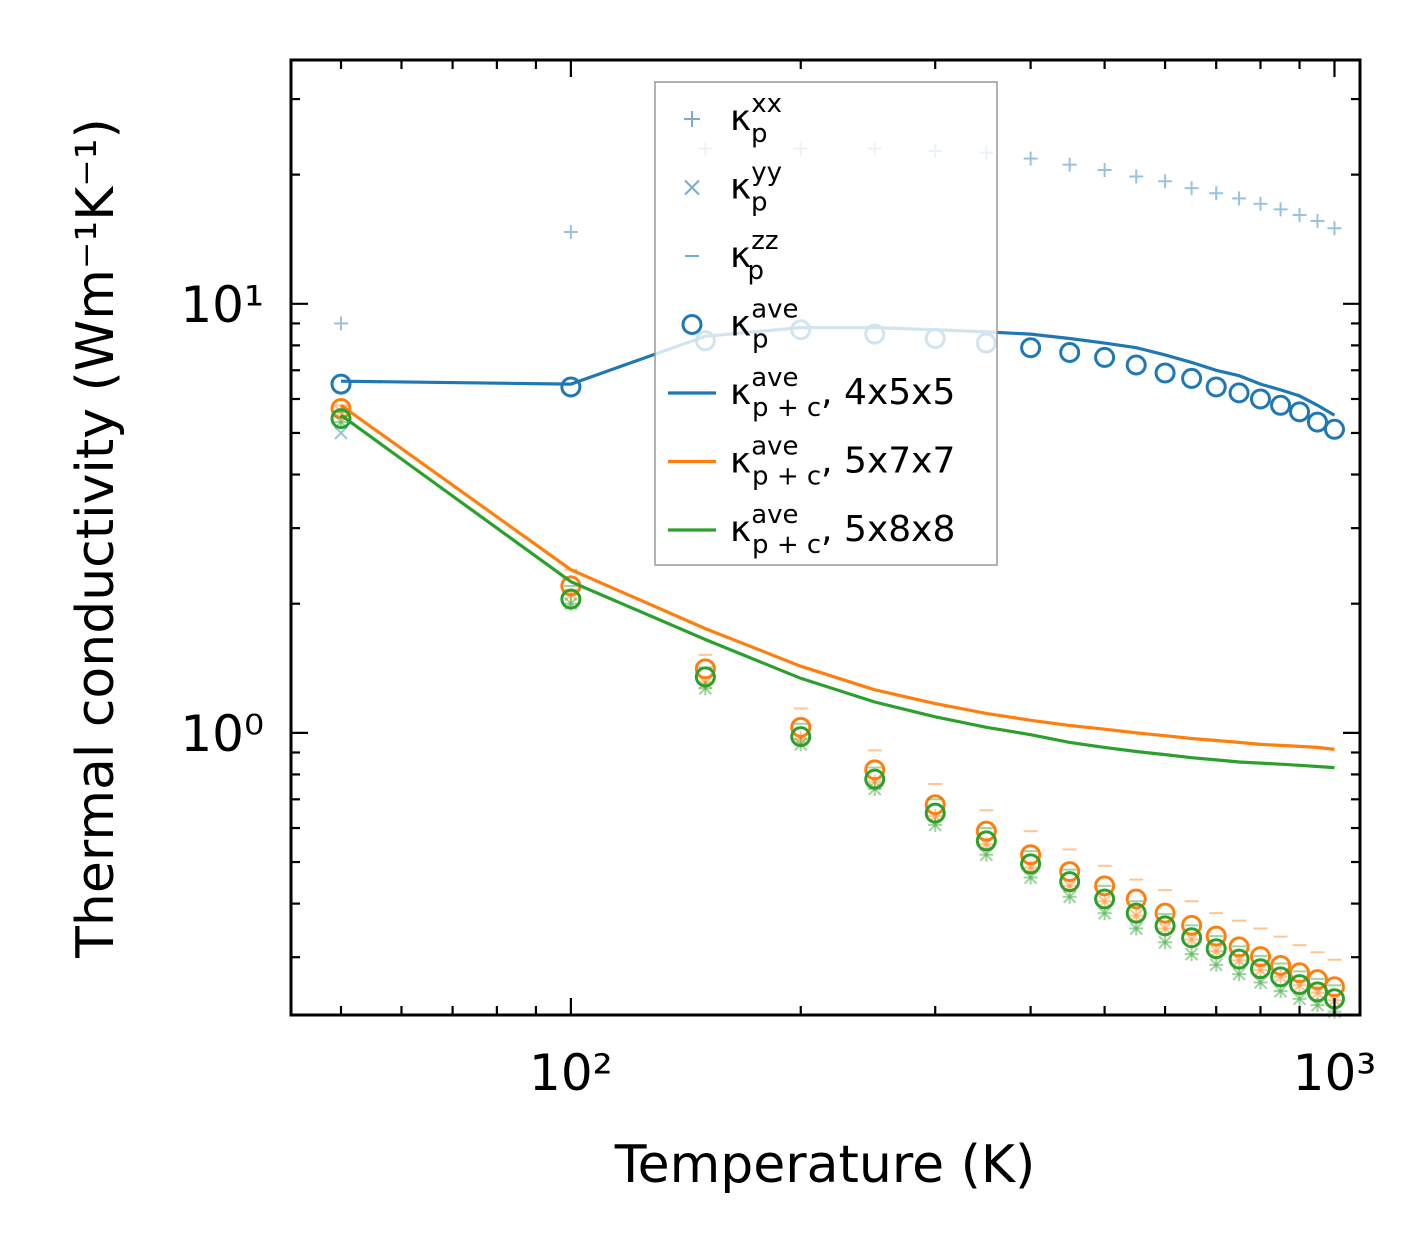 The image size is (1421, 1254). Describe the element at coordinates (786, 477) in the screenshot. I see `legend-sub: p + c` at that location.